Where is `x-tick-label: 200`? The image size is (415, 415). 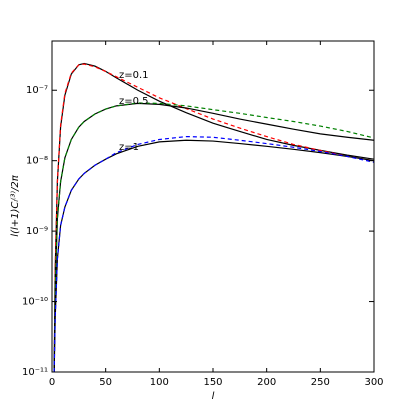 x-tick-label: 200 is located at coordinates (266, 382).